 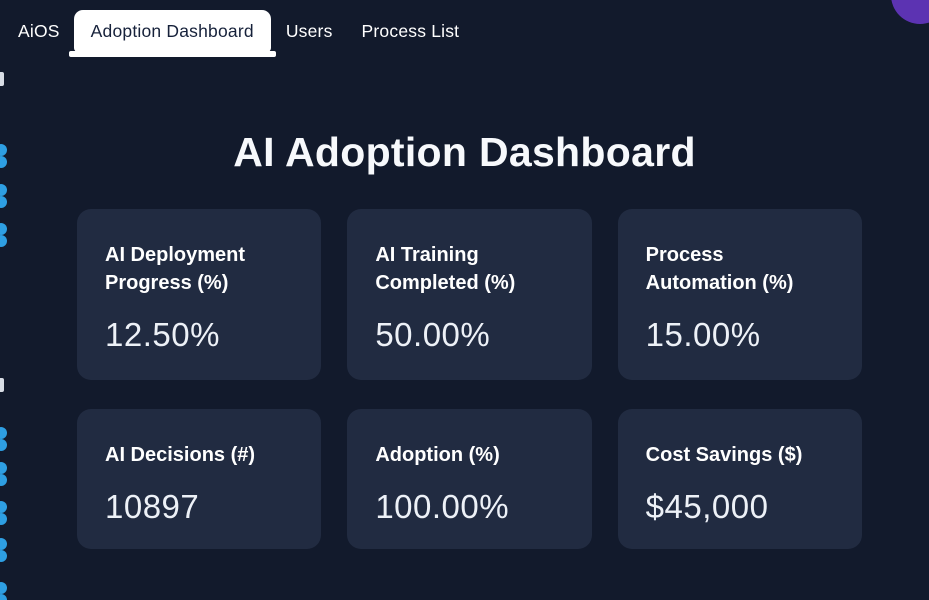 What do you see at coordinates (703, 334) in the screenshot?
I see `metric-value: 15.00%` at bounding box center [703, 334].